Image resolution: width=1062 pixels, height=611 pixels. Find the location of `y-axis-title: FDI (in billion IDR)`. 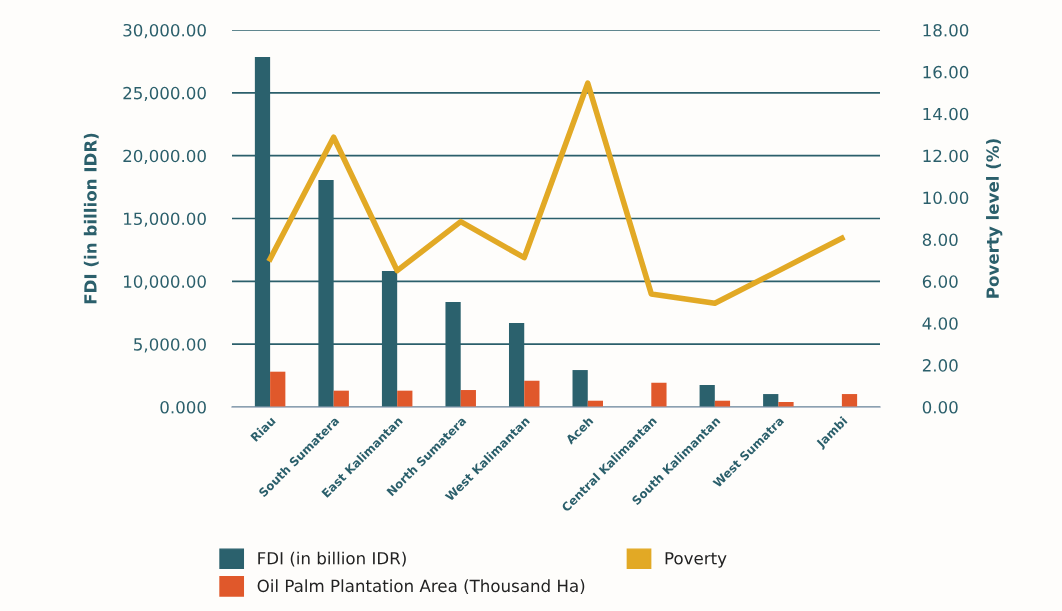

y-axis-title: FDI (in billion IDR) is located at coordinates (91, 218).